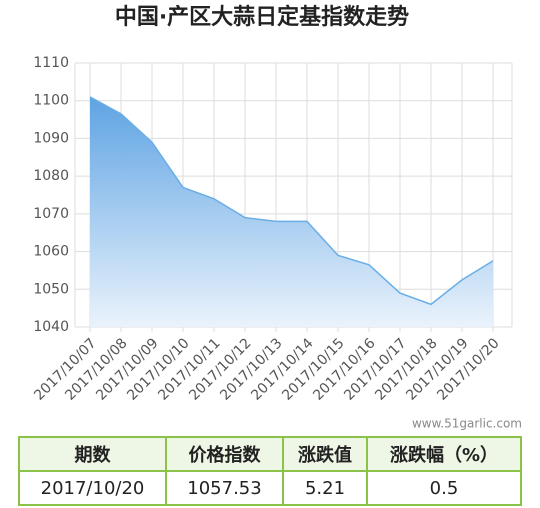 The image size is (540, 508). Describe the element at coordinates (51, 327) in the screenshot. I see `y-tick-label: 1040` at that location.